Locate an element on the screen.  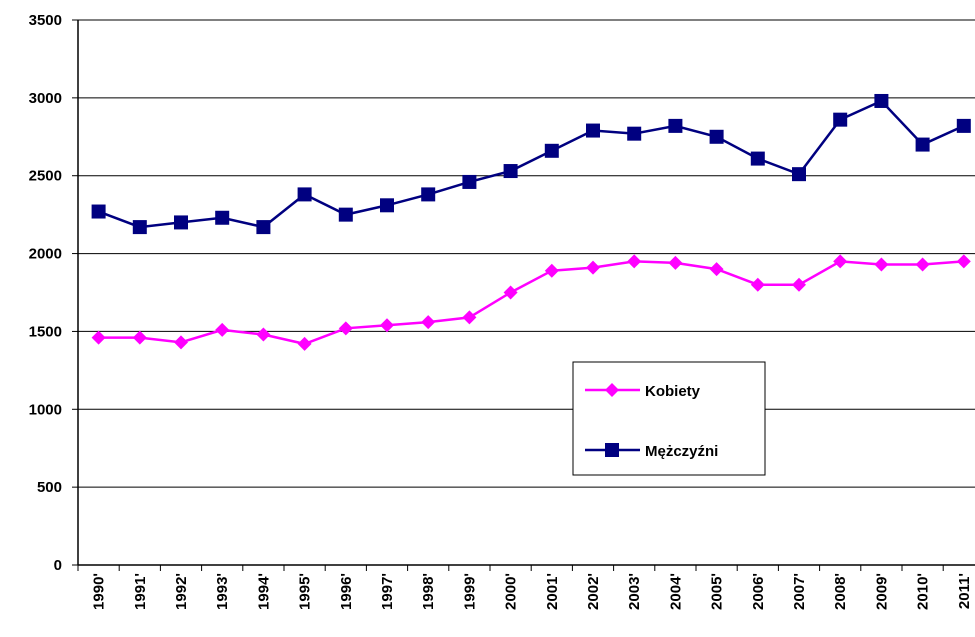
x-tick-label: 1997' is located at coordinates (387, 591).